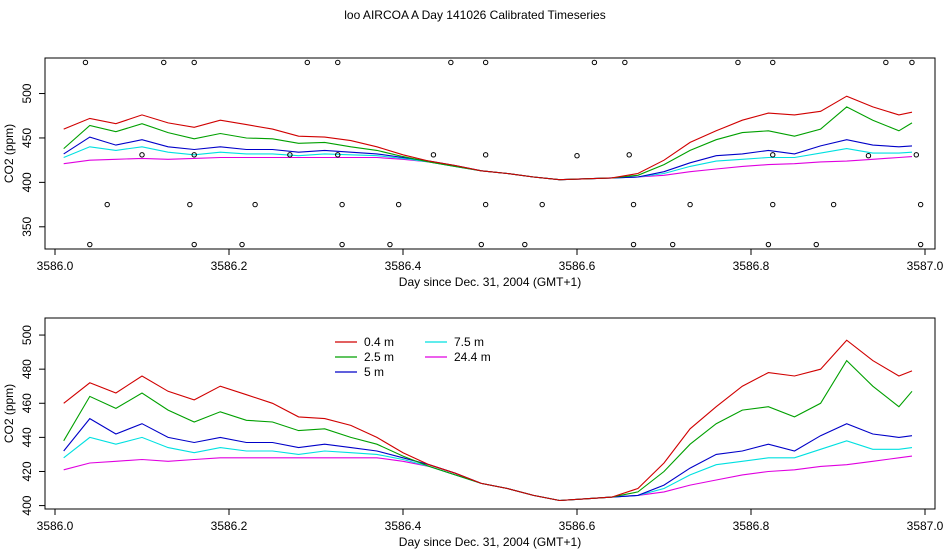 This screenshot has width=950, height=550. I want to click on y-tick-label: 350, so click(27, 226).